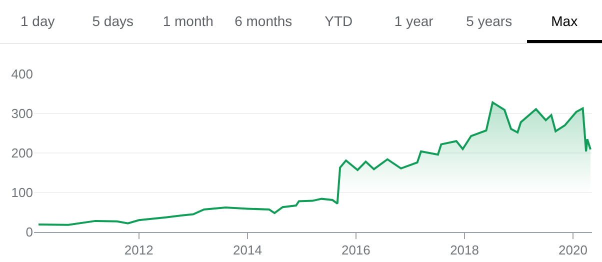  What do you see at coordinates (188, 21) in the screenshot?
I see `text: 1 month` at bounding box center [188, 21].